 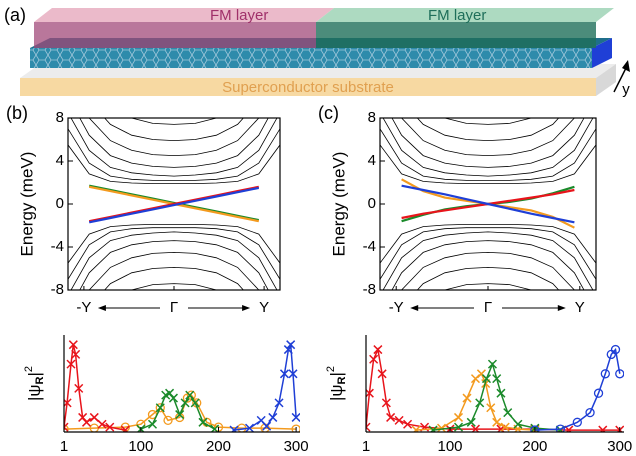 I want to click on lattice-edge, so click(x=602, y=53).